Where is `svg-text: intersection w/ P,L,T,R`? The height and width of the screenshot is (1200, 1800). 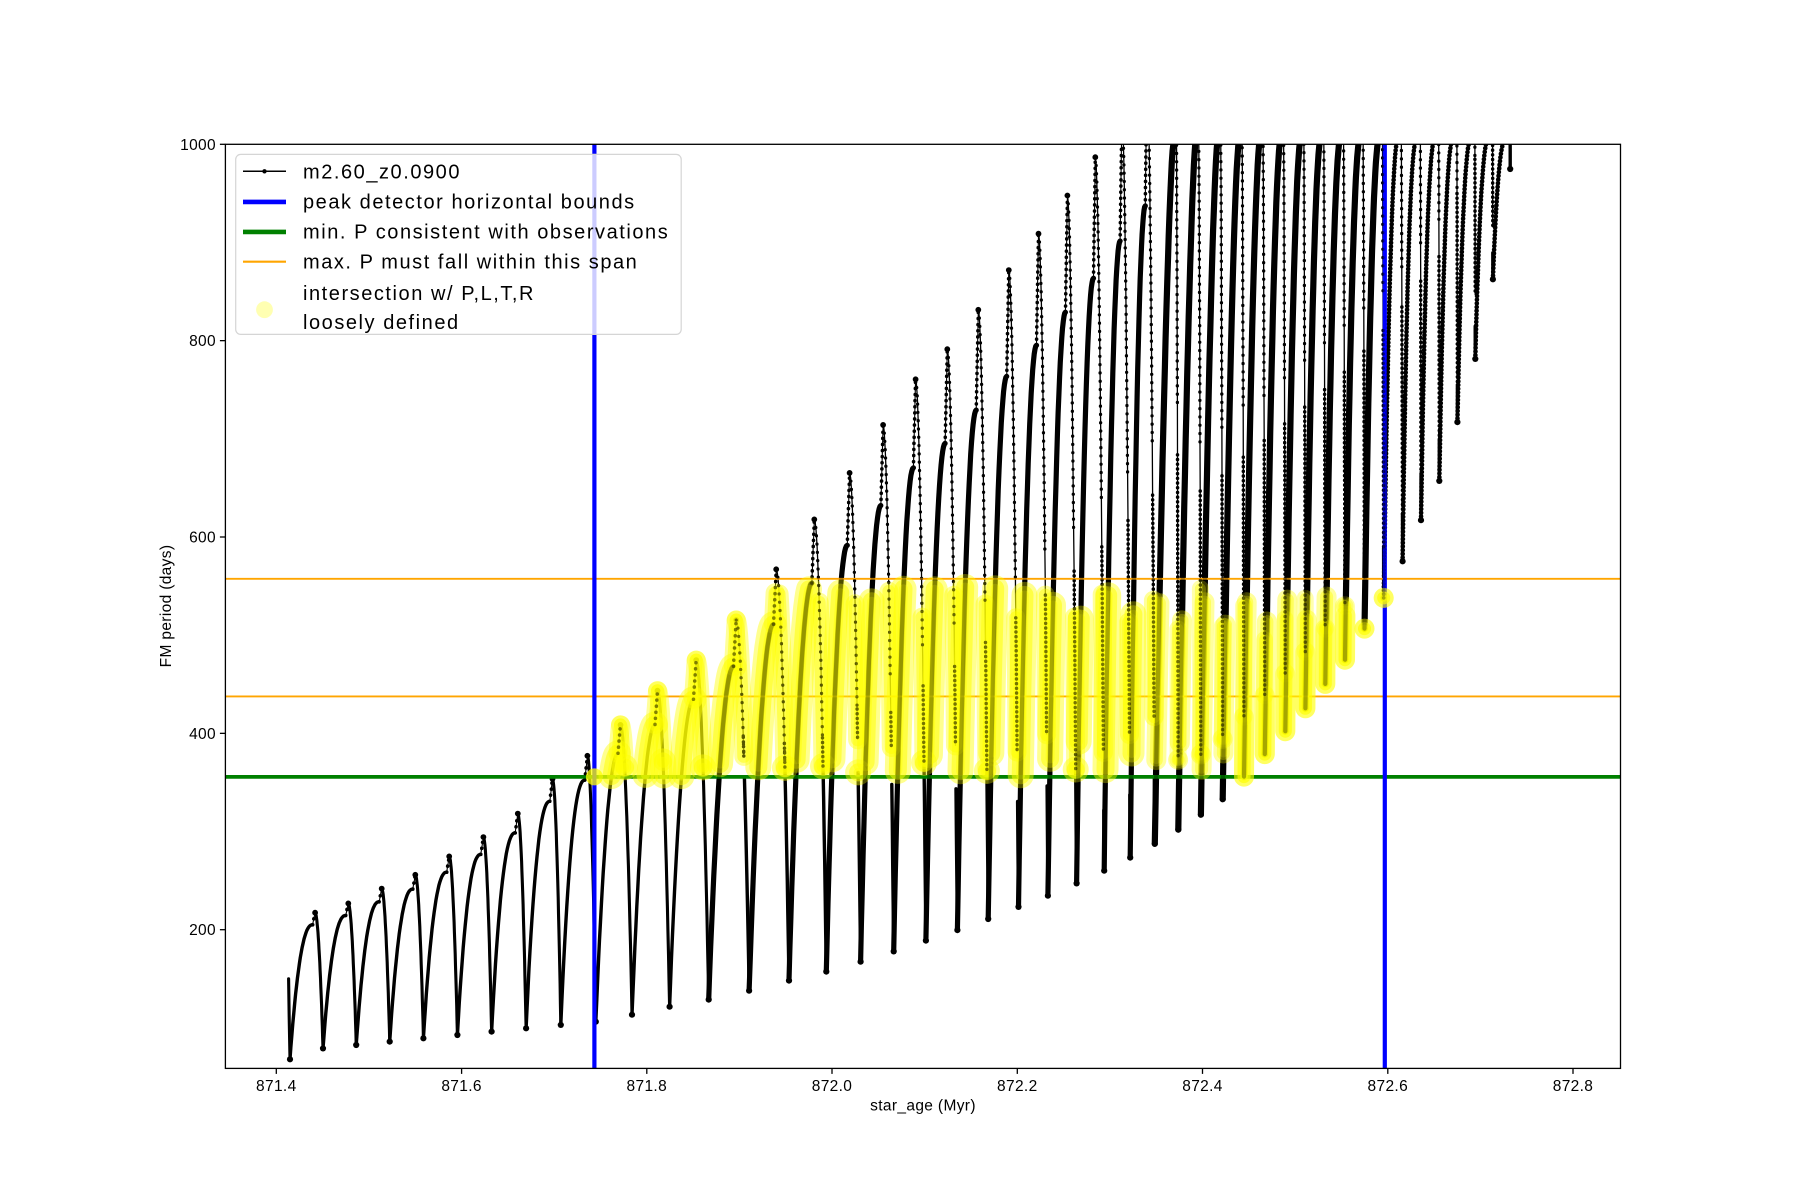 svg-text: intersection w/ P,L,T,R is located at coordinates (419, 294).